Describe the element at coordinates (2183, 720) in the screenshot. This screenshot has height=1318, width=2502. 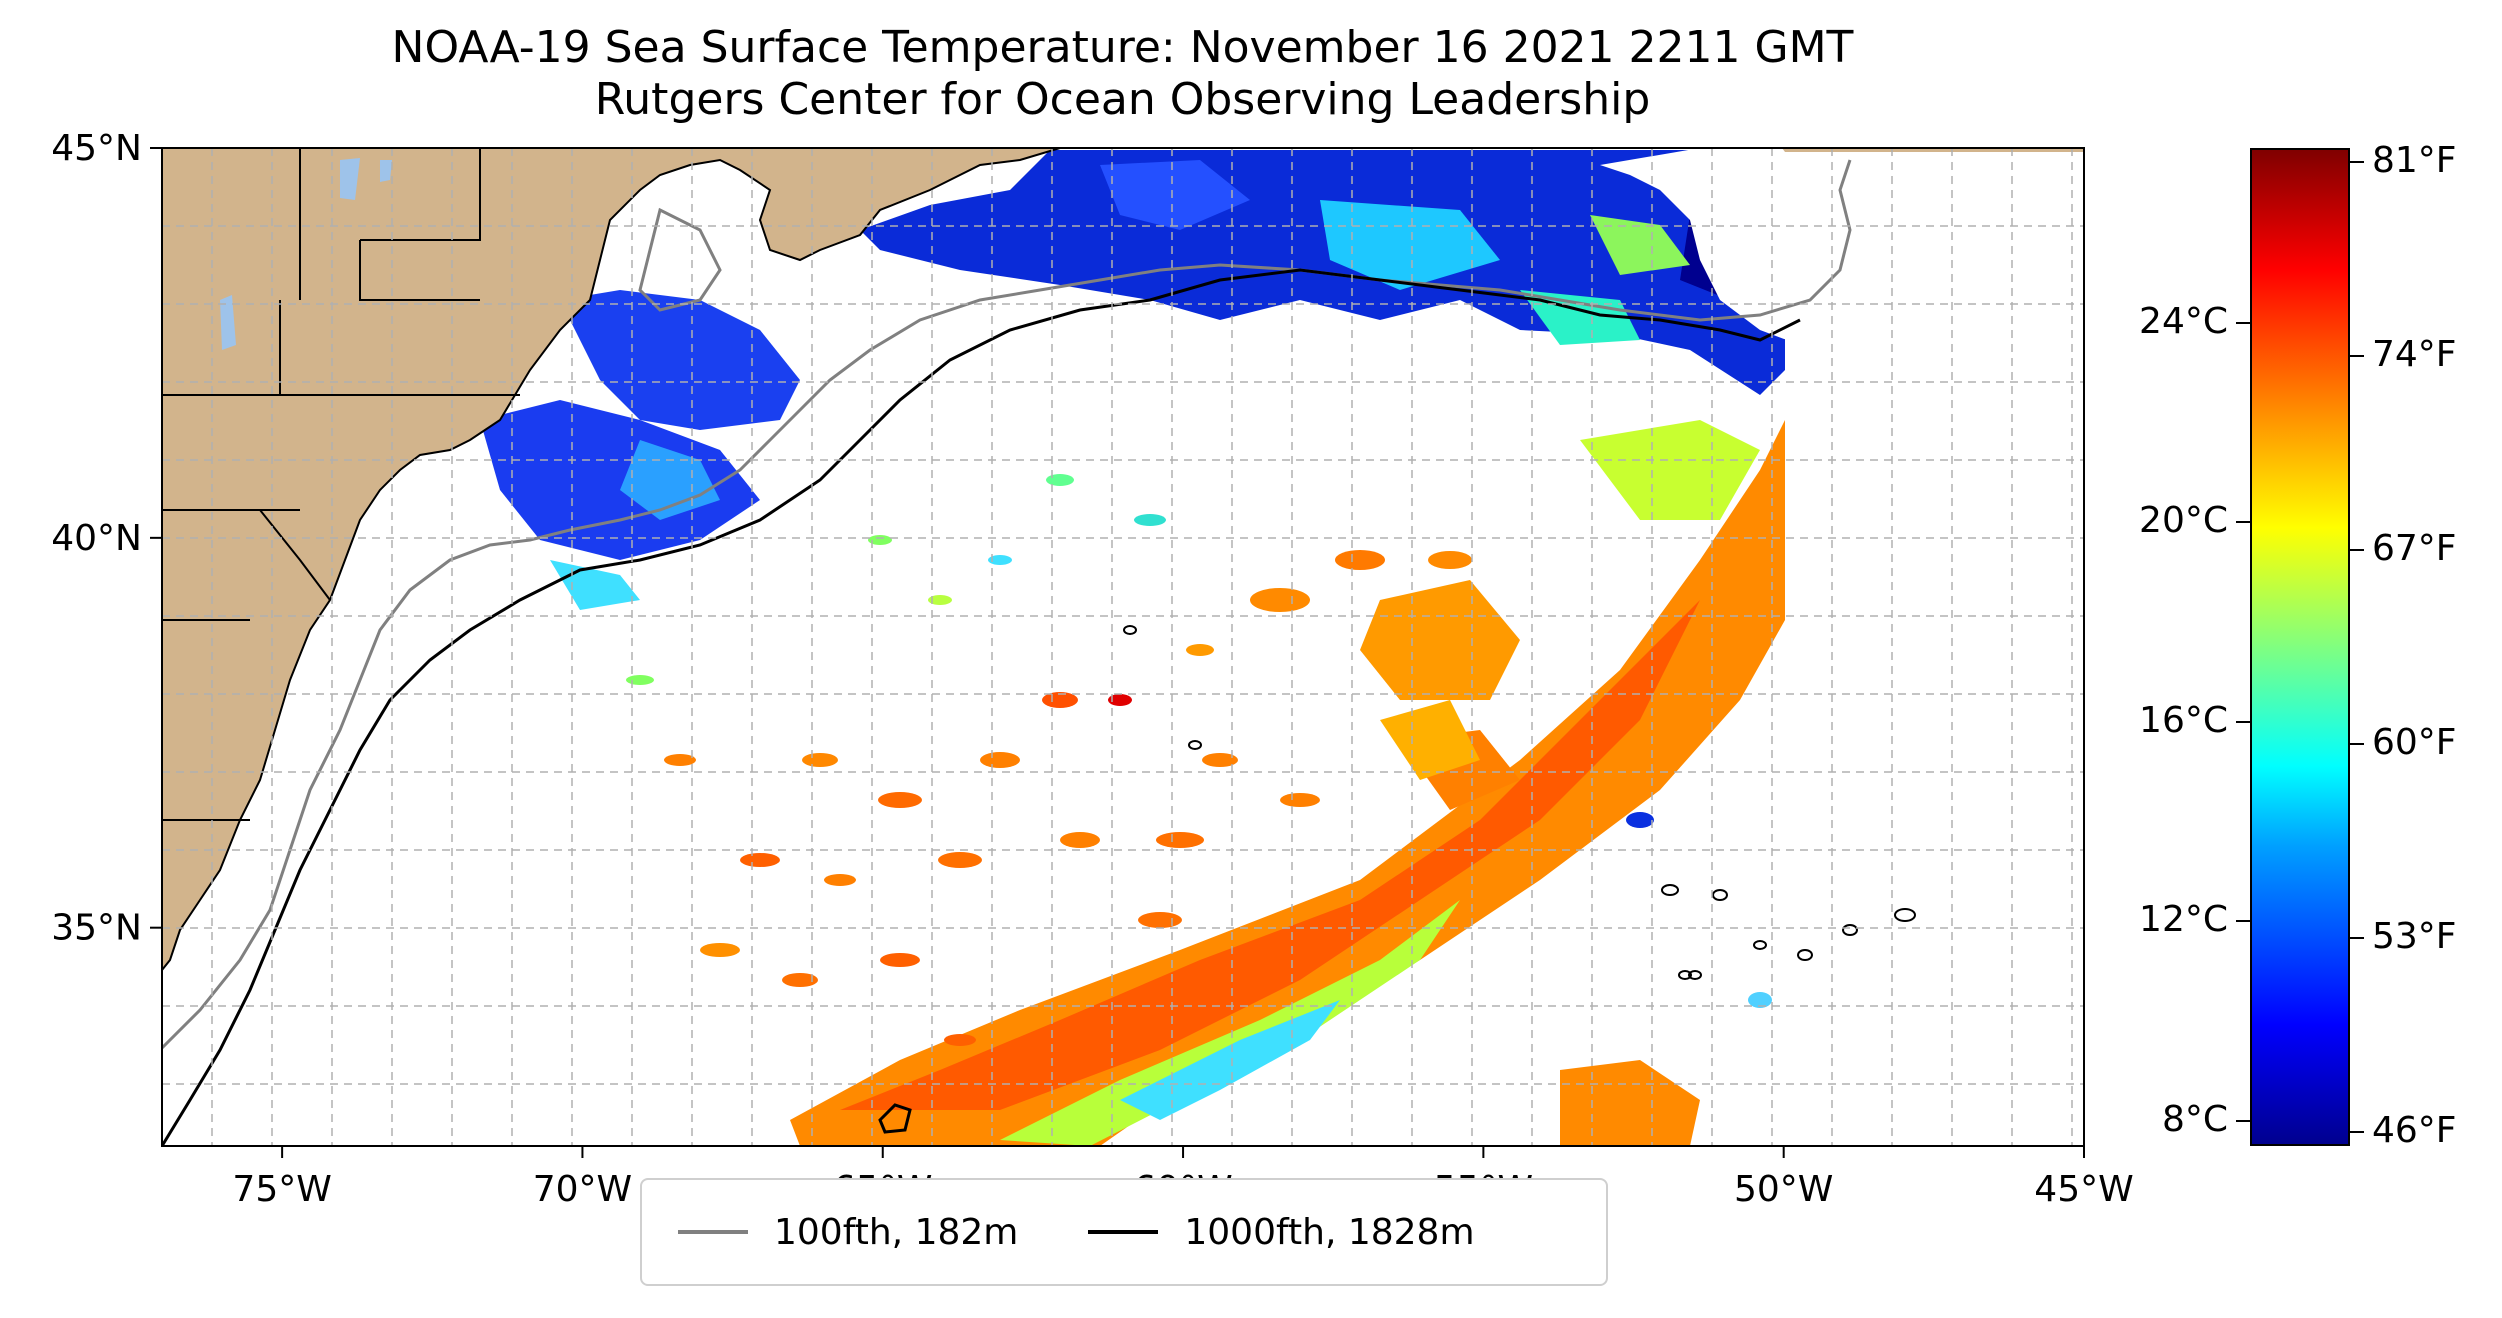
I see `celsius-tick-label: 16°C` at that location.